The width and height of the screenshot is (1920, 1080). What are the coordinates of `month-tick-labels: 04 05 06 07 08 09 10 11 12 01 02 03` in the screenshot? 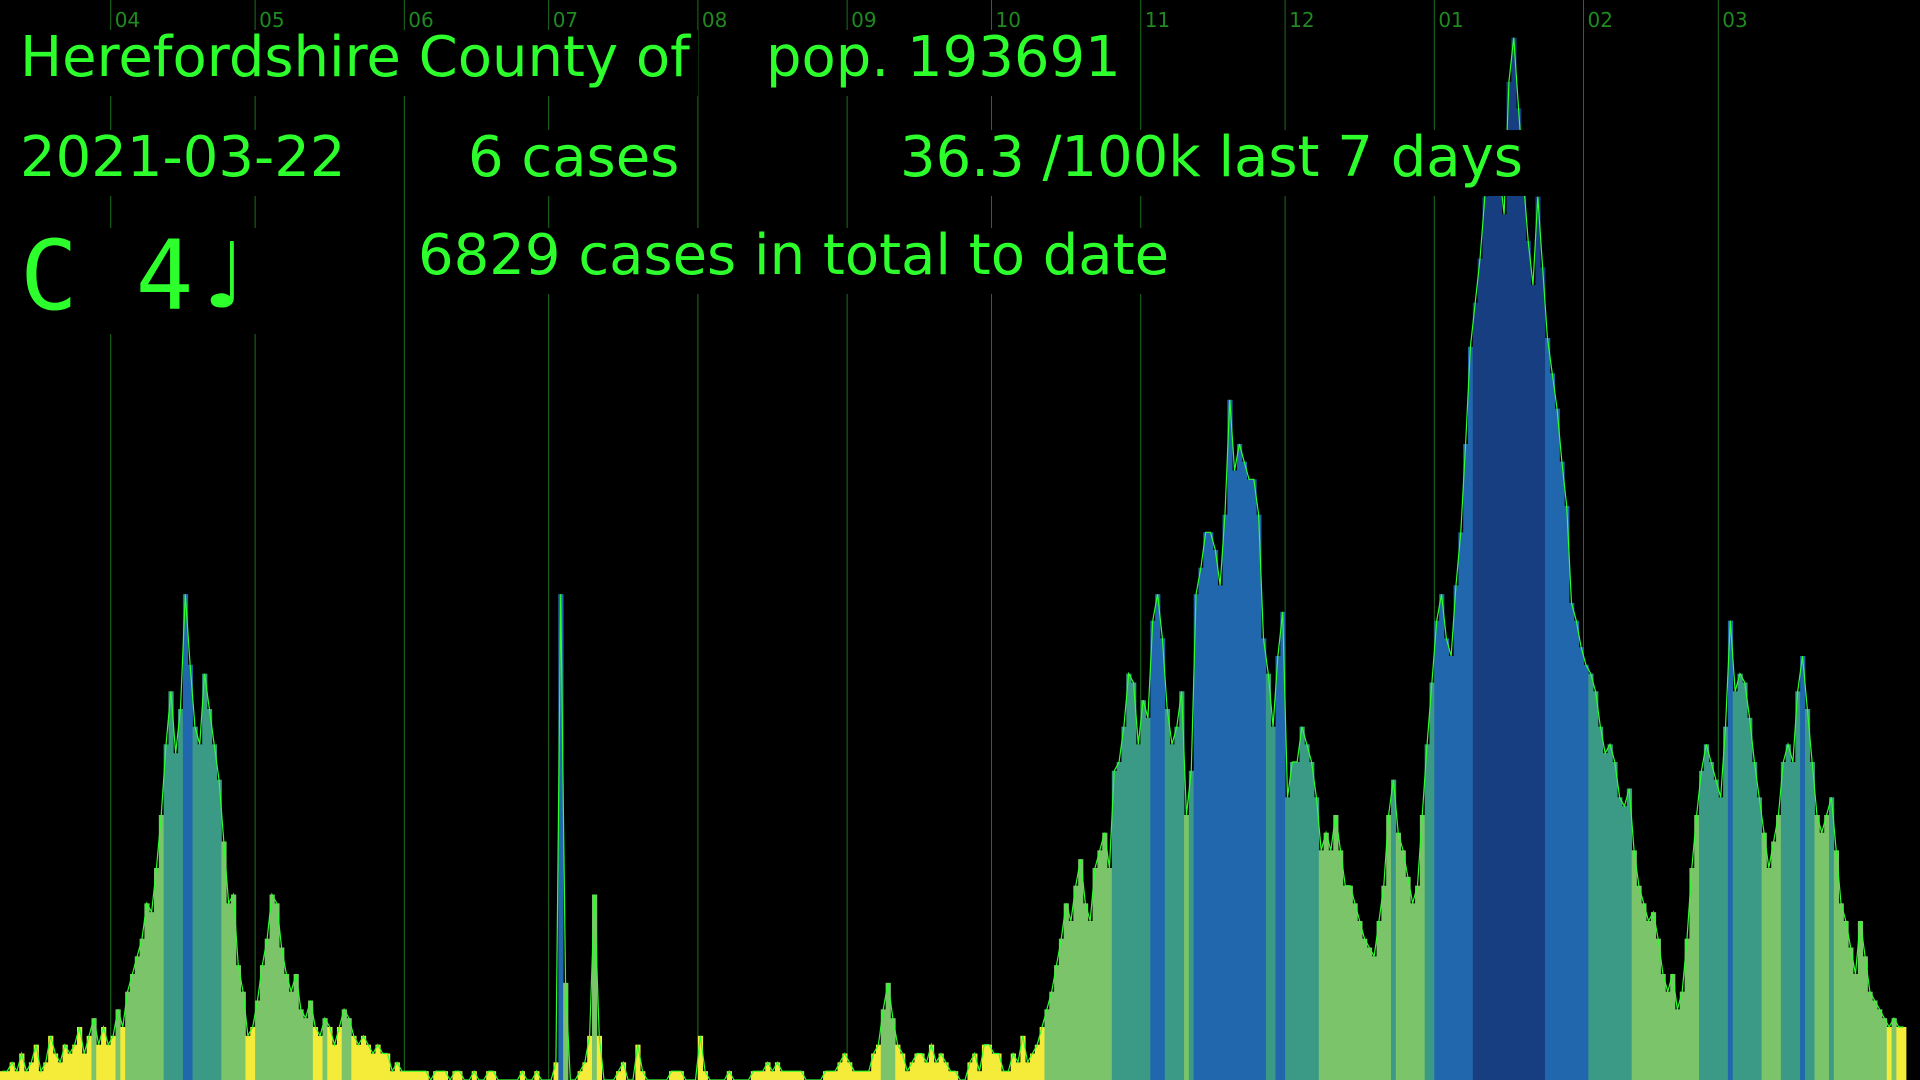 It's located at (931, 20).